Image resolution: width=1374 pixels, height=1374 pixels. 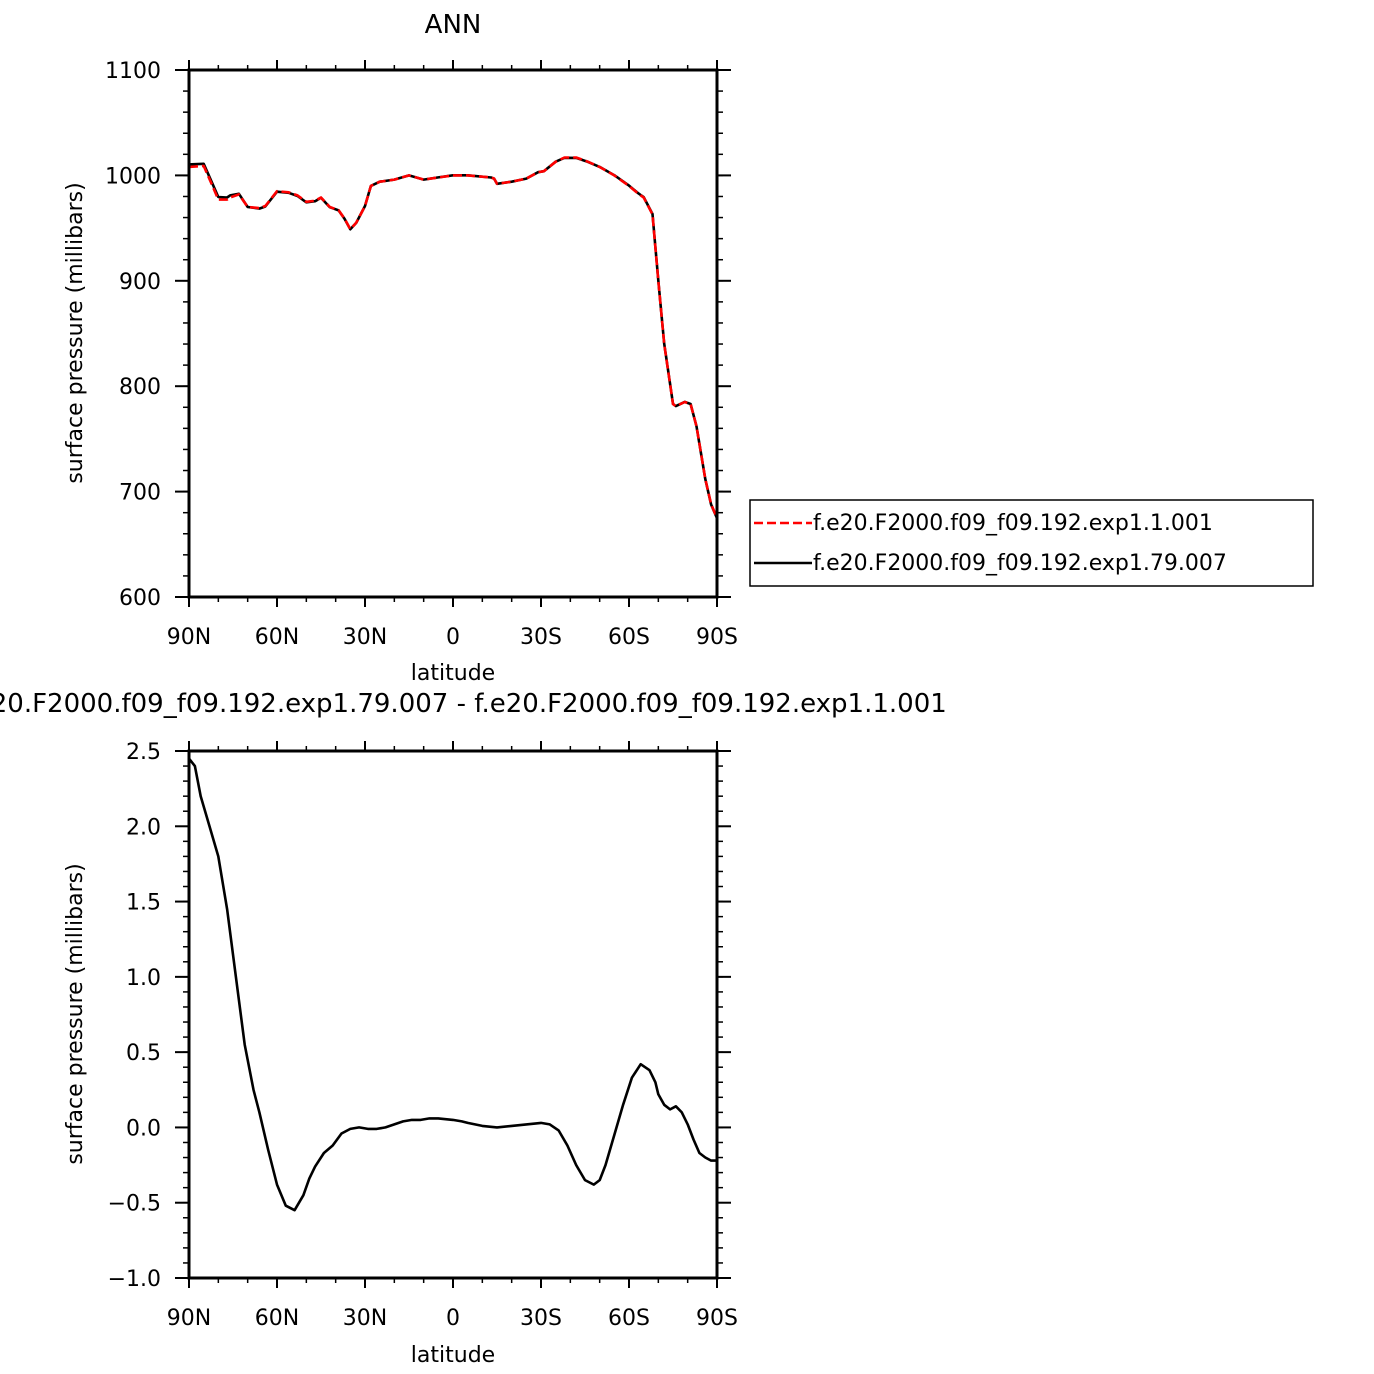 What do you see at coordinates (143, 752) in the screenshot?
I see `bottom-ytick-label: 2.5` at bounding box center [143, 752].